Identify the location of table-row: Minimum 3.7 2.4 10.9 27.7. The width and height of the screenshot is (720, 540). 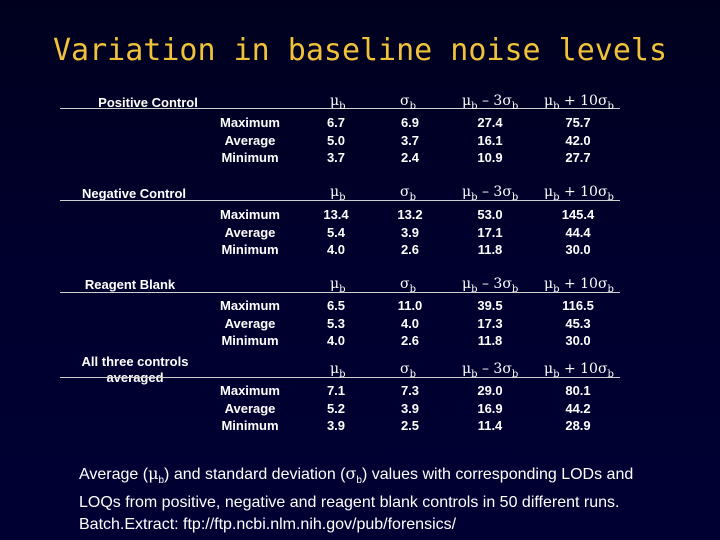
(340, 157).